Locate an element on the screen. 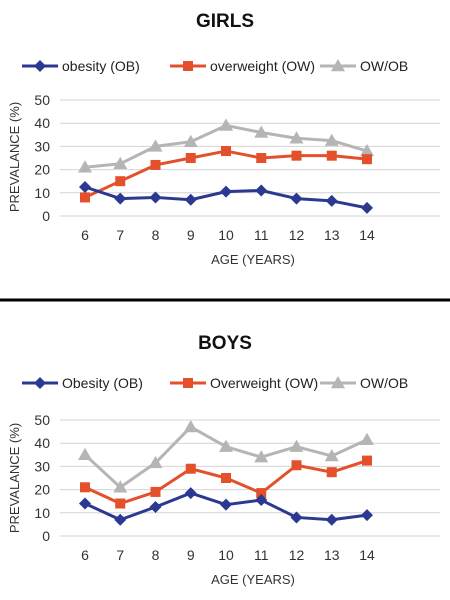  legend-item: Obesity (OB) is located at coordinates (82, 383).